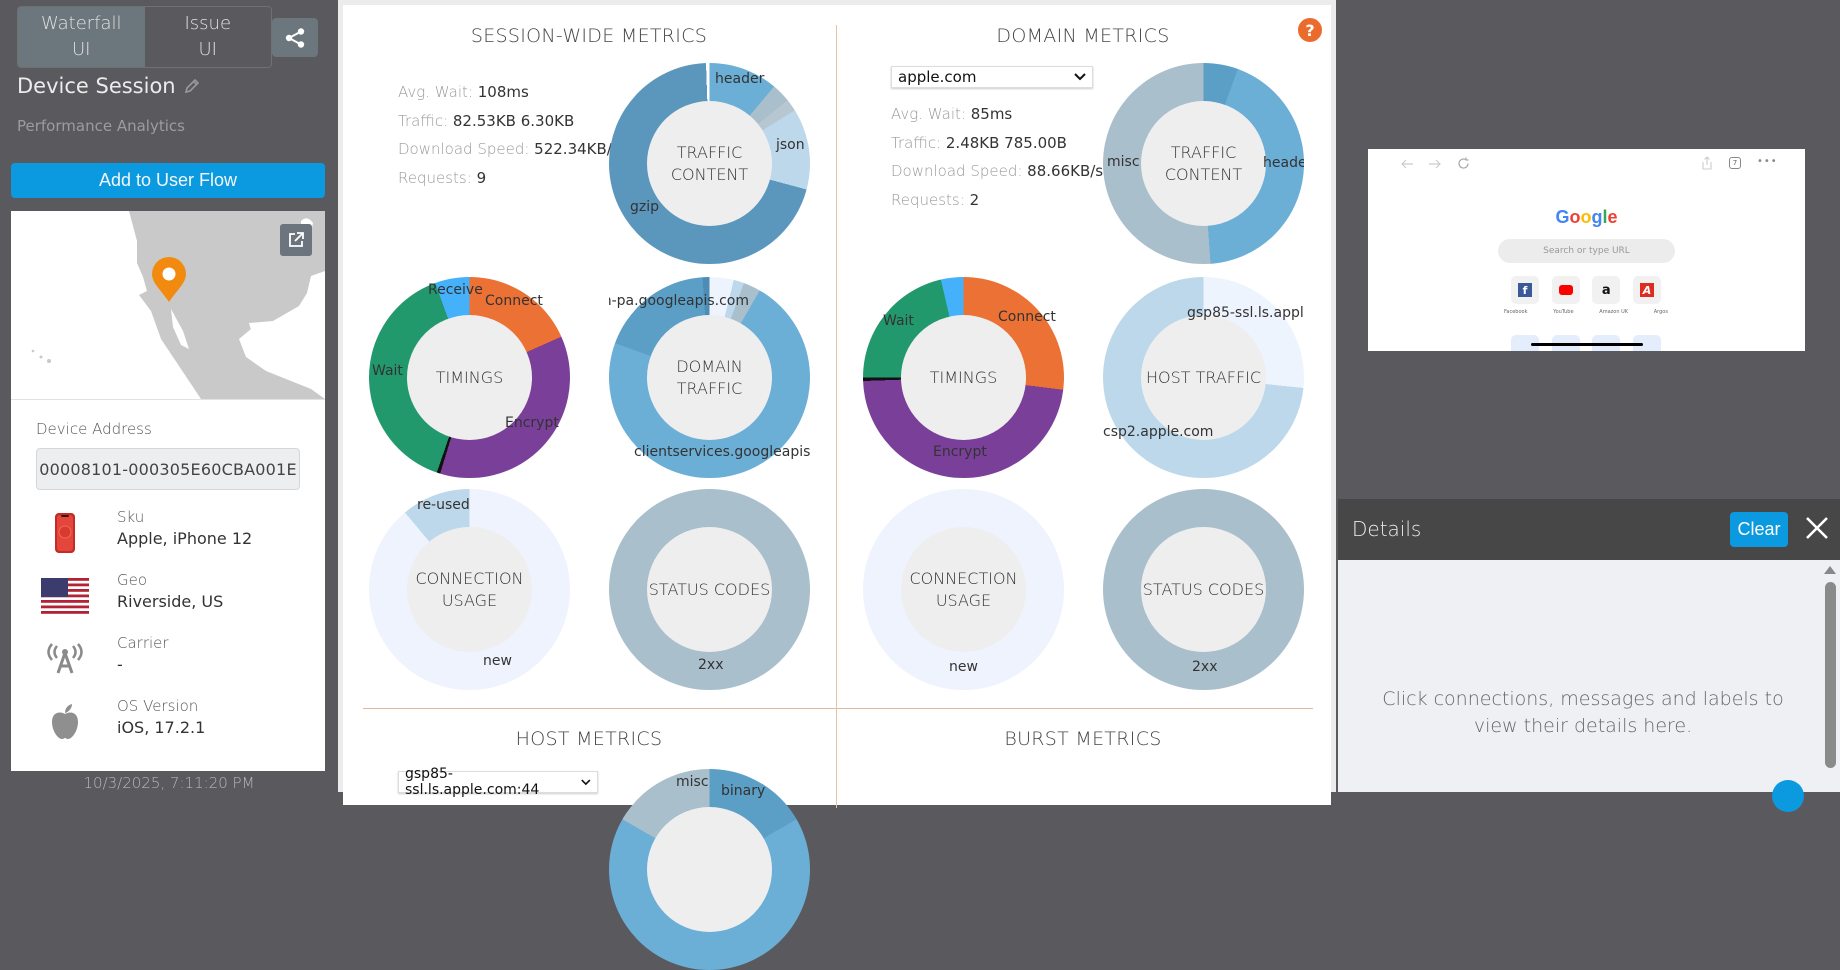  Describe the element at coordinates (168, 469) in the screenshot. I see `device-address-field: 00008101-000305E60CBA001E` at that location.